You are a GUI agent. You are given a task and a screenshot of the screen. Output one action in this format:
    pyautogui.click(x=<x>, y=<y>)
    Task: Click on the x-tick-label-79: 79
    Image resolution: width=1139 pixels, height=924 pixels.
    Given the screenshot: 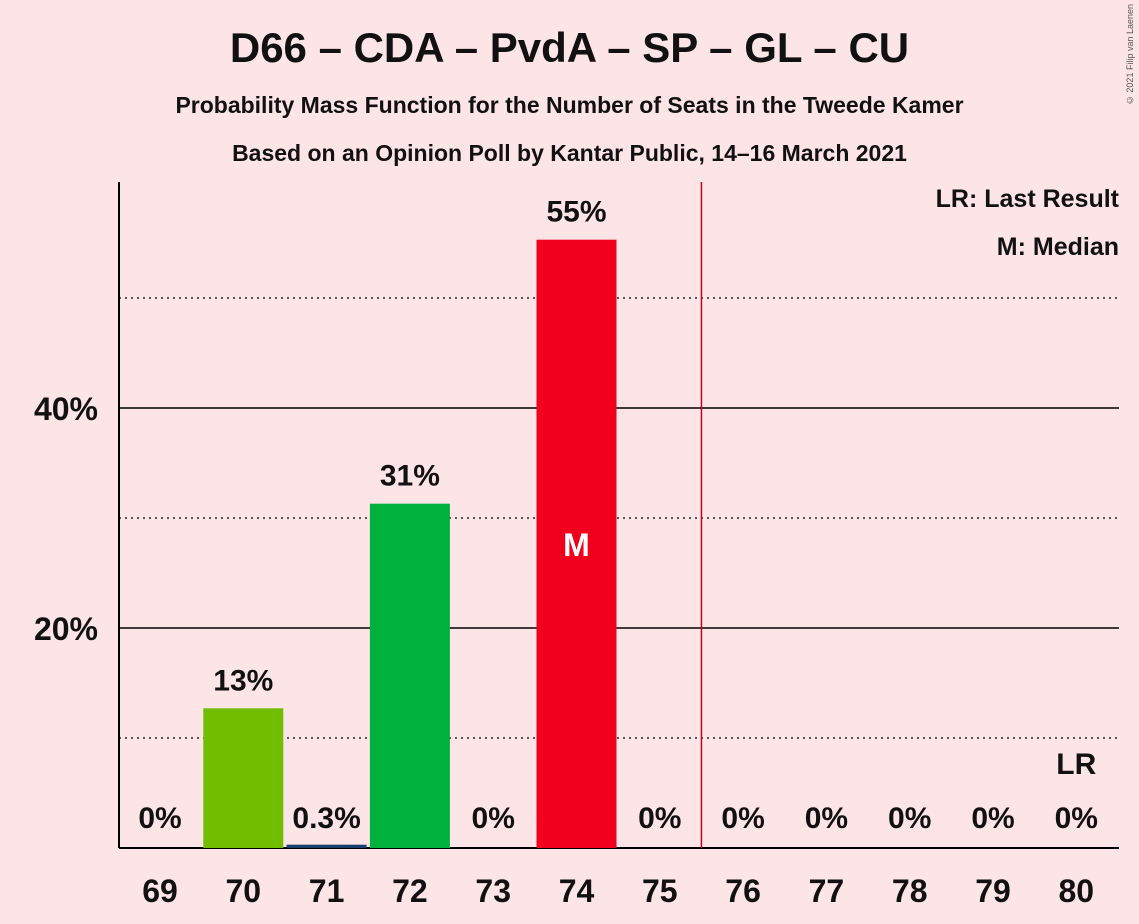 What is the action you would take?
    pyautogui.click(x=993, y=891)
    